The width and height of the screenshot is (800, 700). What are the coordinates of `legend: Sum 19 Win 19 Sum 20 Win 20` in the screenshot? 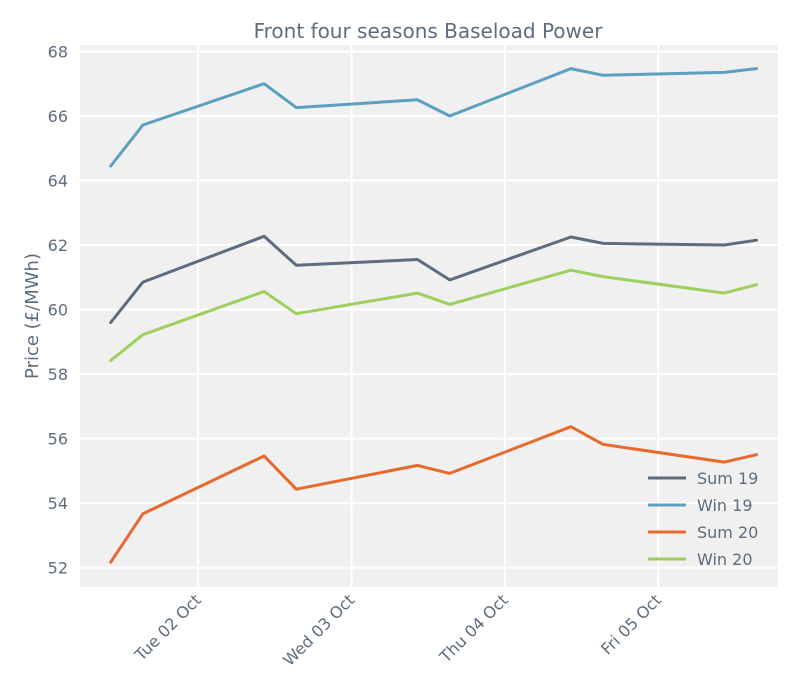 It's located at (703, 519).